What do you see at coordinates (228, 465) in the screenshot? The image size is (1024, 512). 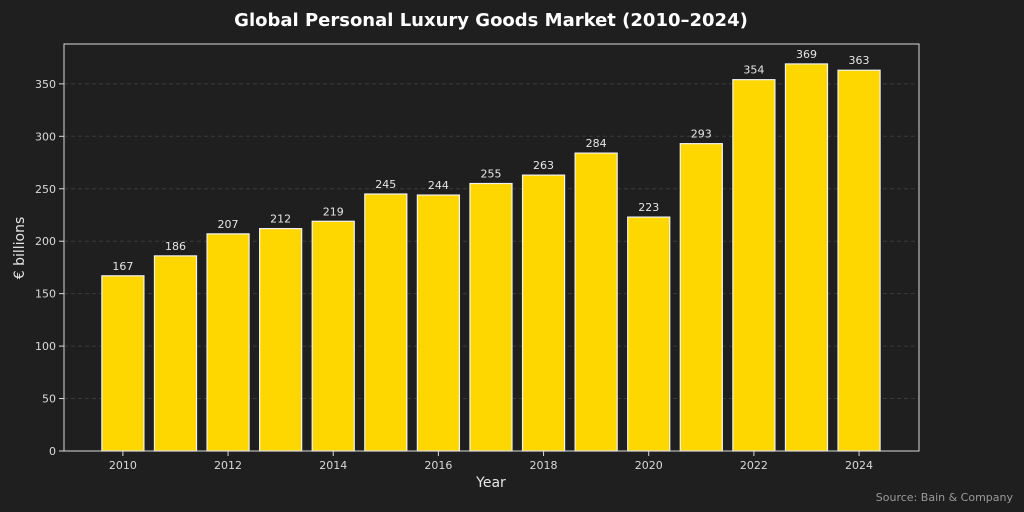 I see `x-tick-label: 2012` at bounding box center [228, 465].